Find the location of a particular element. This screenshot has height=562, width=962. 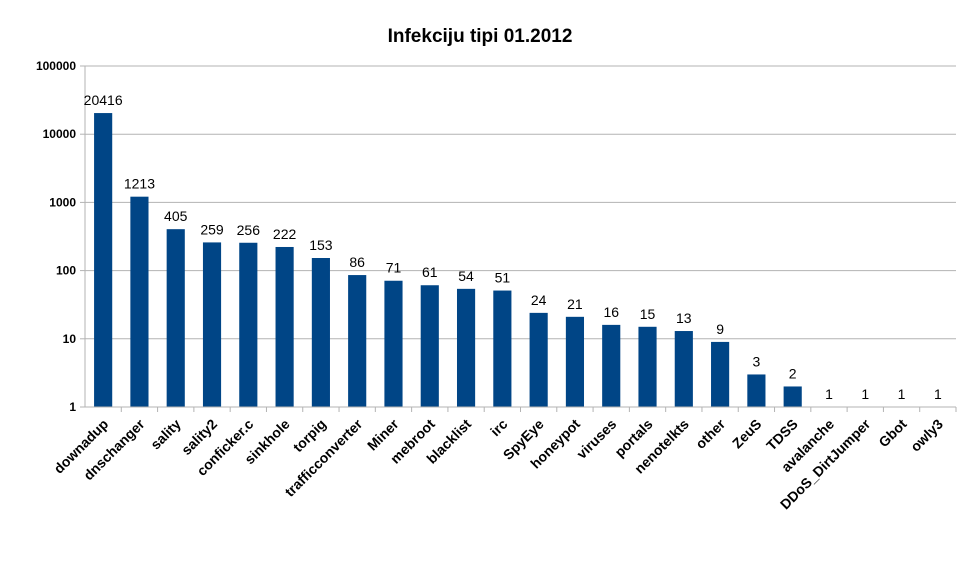

data-label: 13 is located at coordinates (684, 318).